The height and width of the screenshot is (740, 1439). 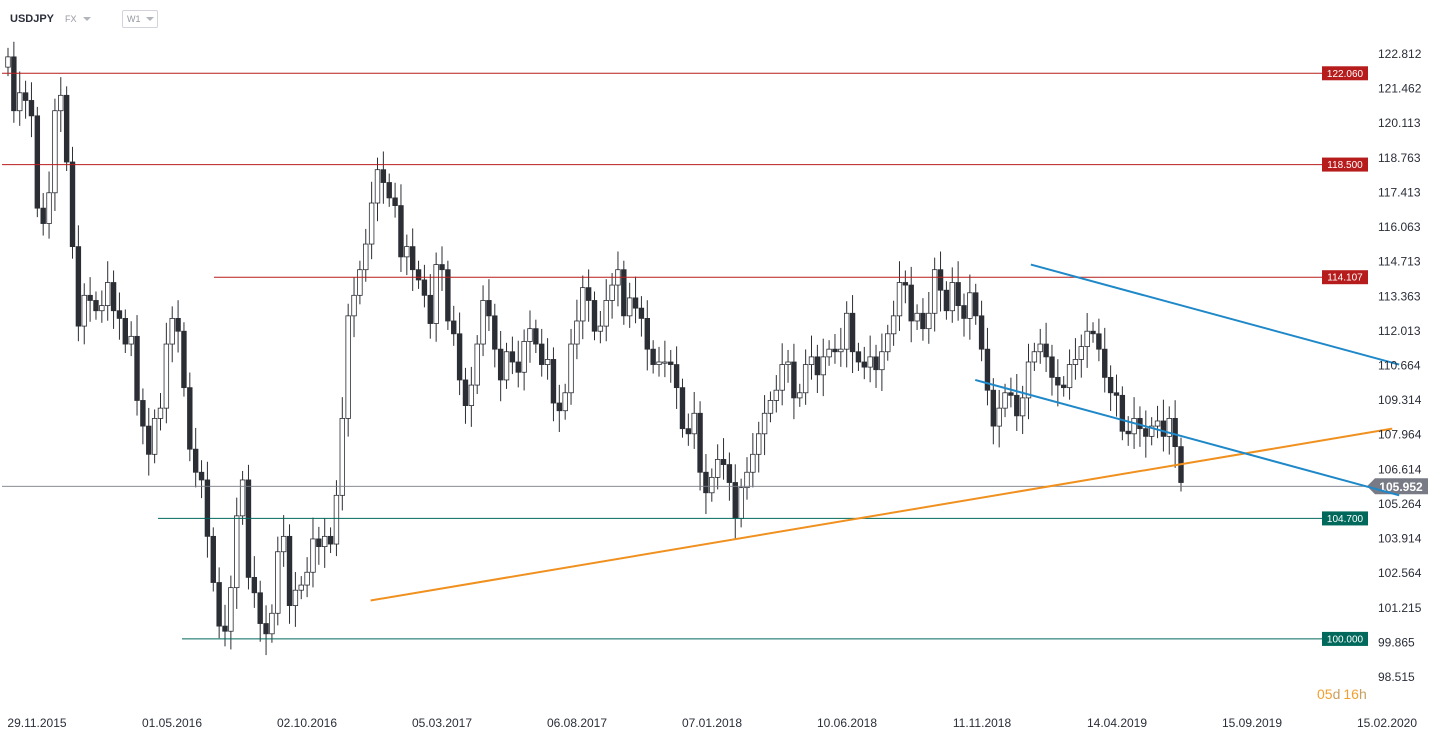 I want to click on timeframe-selector: W1, so click(x=140, y=19).